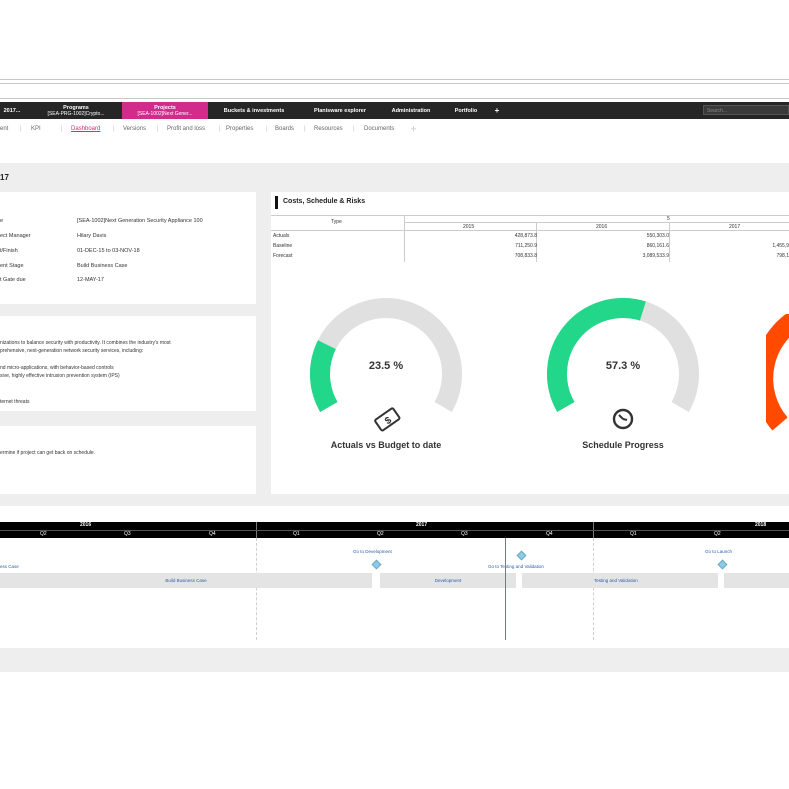  I want to click on cell-value: 428,873.8, so click(525, 236).